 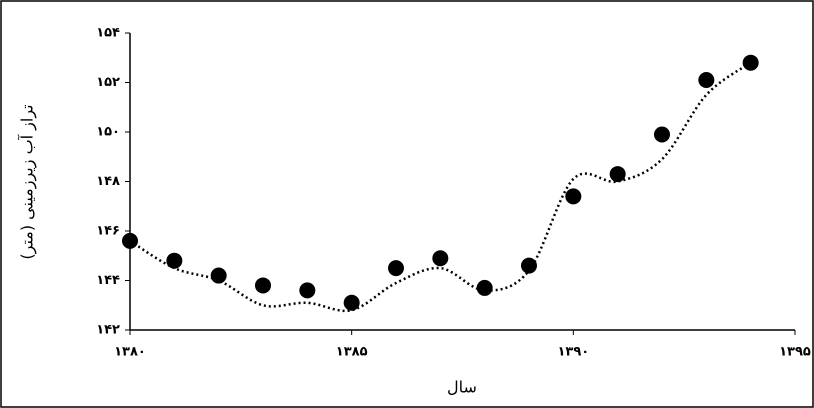 I want to click on x-tick-label: ۱۳۹۰, so click(x=573, y=352).